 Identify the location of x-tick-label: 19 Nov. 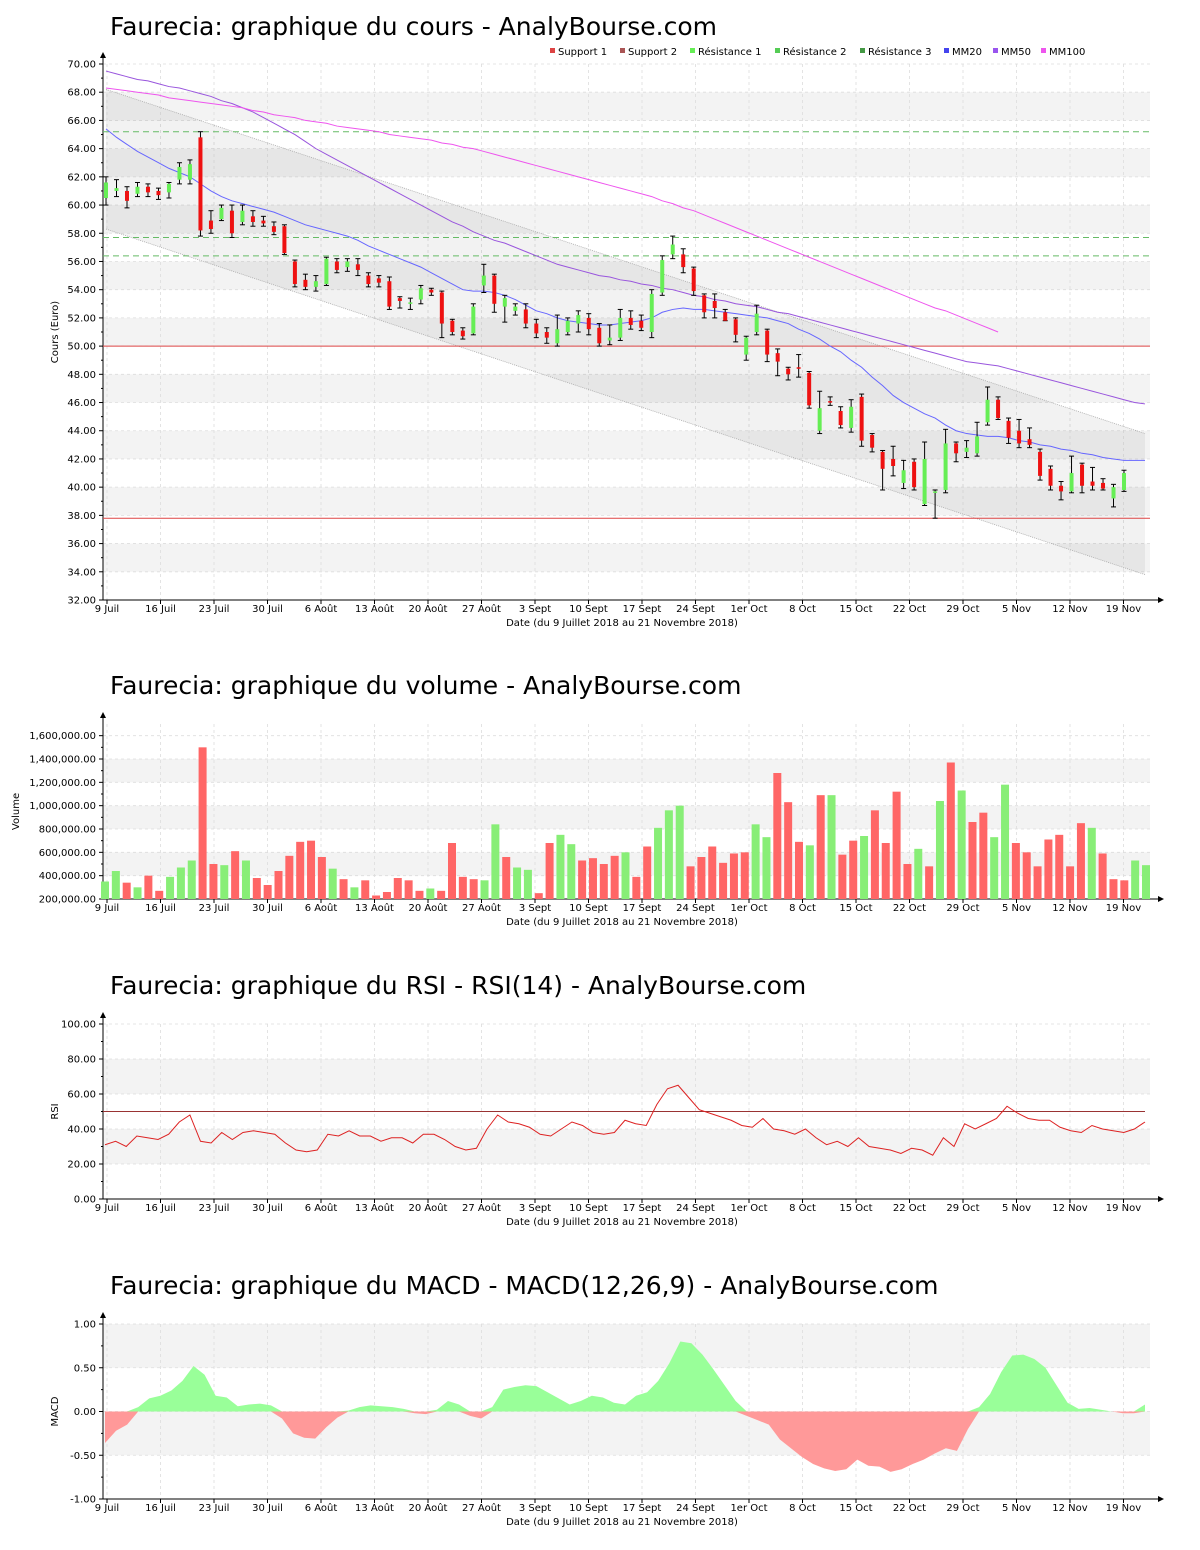
(1124, 1508).